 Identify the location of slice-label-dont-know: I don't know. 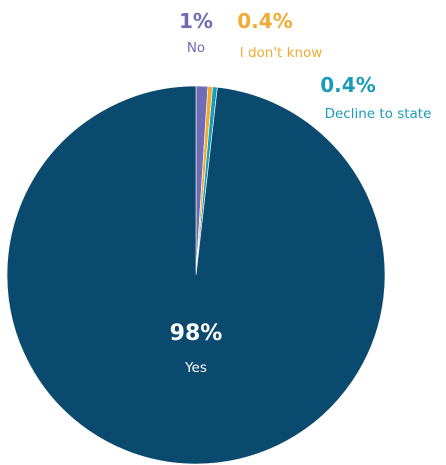
(281, 53).